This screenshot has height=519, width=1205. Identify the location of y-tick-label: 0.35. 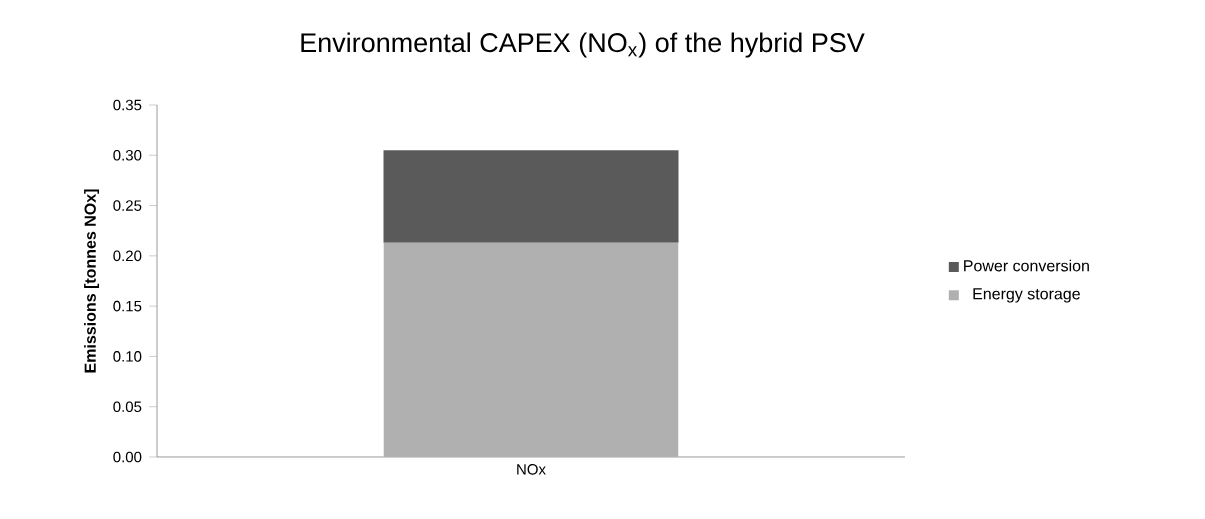
(127, 105).